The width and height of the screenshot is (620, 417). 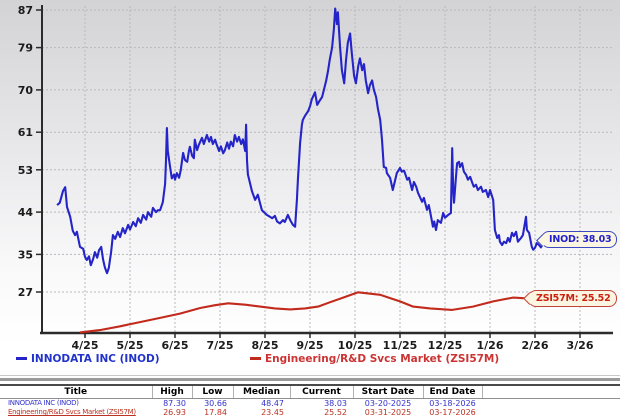 I want to click on market-low: 17.84, so click(x=215, y=412).